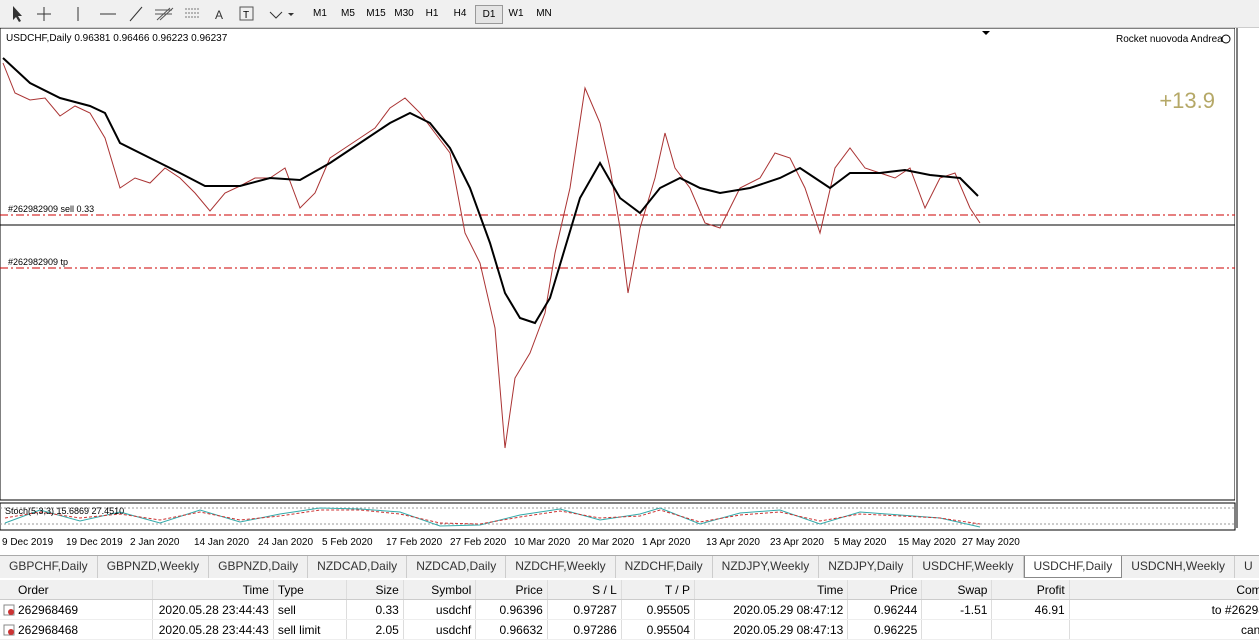 This screenshot has height=640, width=1259. What do you see at coordinates (733, 542) in the screenshot?
I see `date-label: 13 Apr 2020` at bounding box center [733, 542].